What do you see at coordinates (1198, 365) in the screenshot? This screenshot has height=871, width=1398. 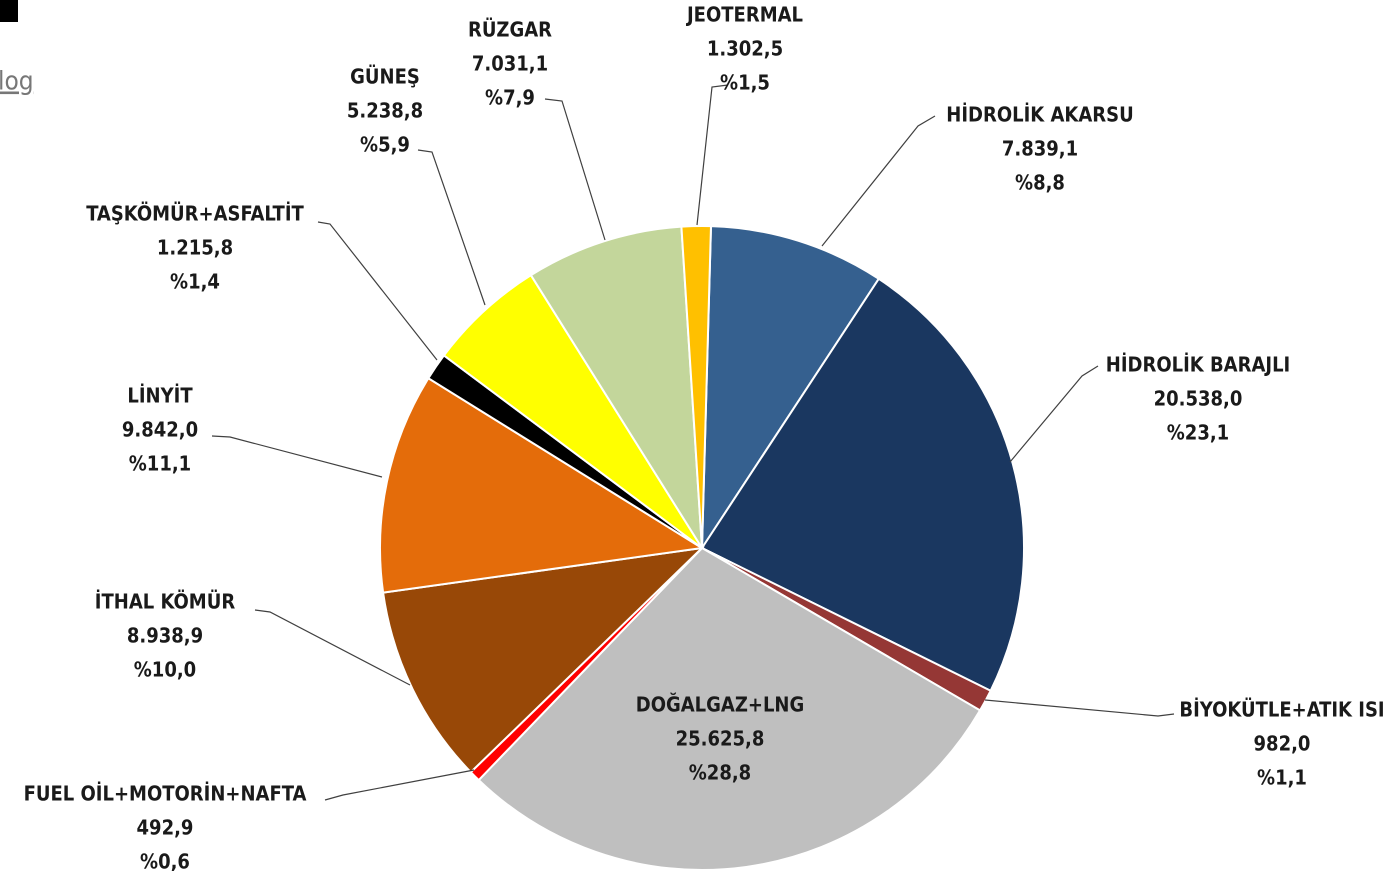 I see `slice-label: HİDROLİK BARAJLI` at bounding box center [1198, 365].